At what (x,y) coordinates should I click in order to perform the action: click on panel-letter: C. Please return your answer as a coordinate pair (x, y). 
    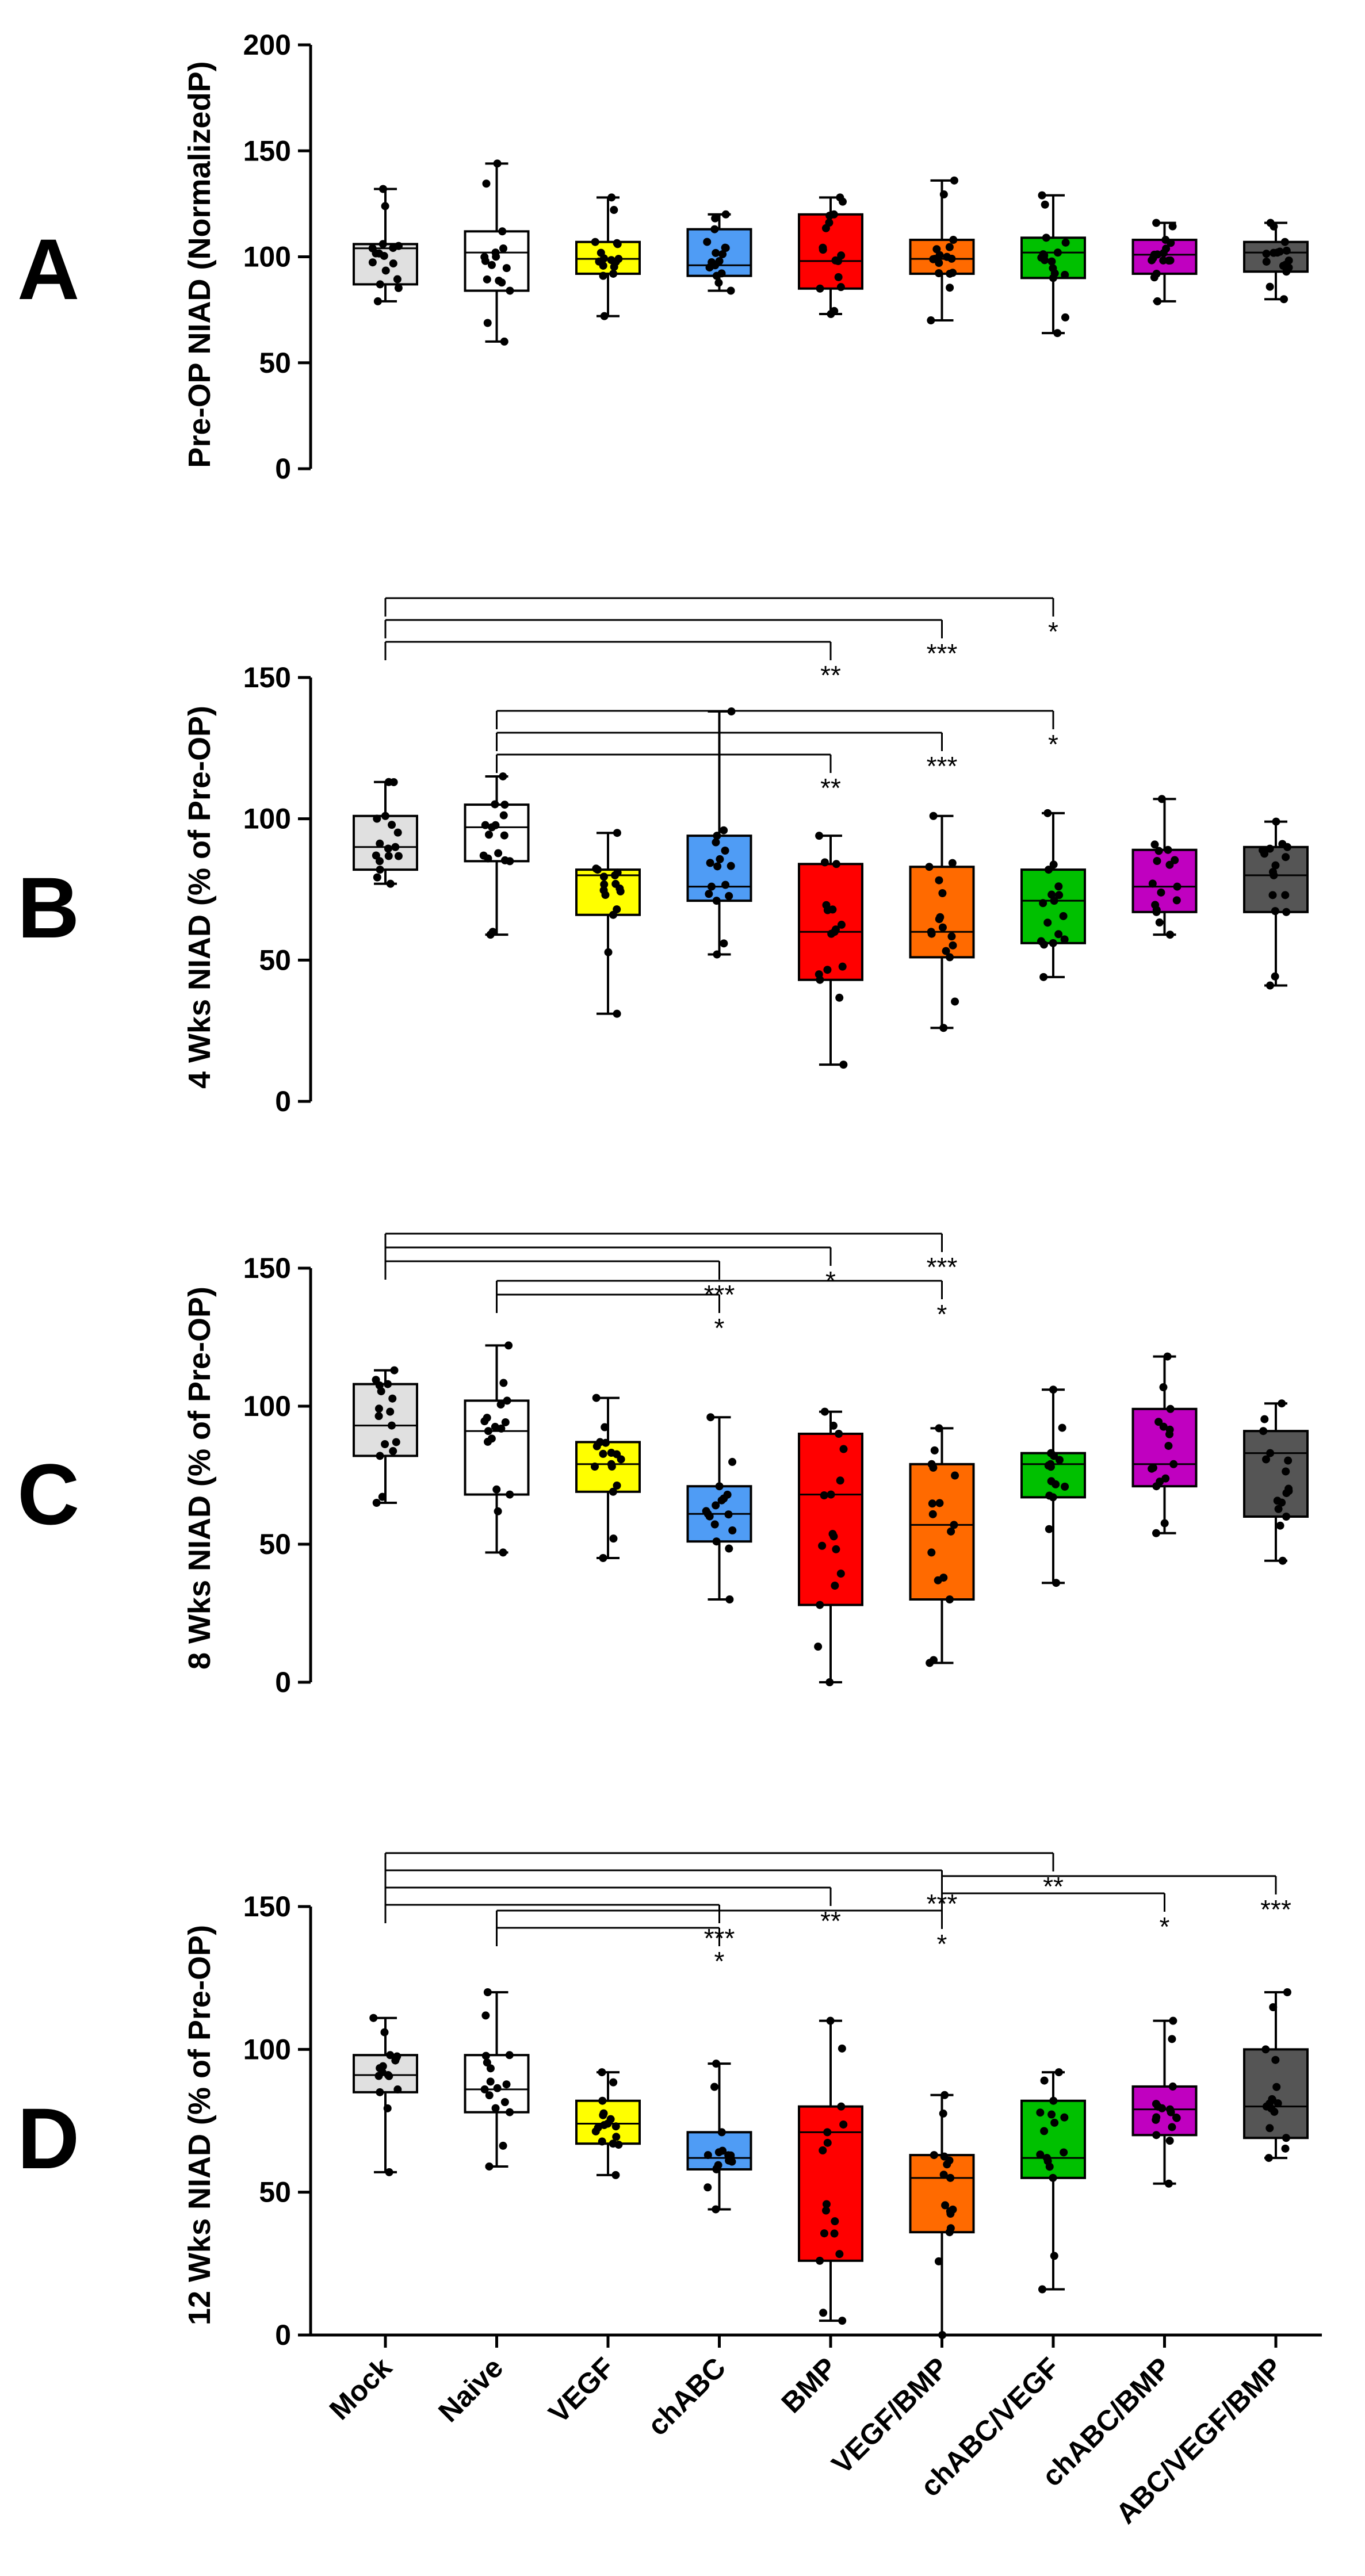
    Looking at the image, I should click on (48, 1494).